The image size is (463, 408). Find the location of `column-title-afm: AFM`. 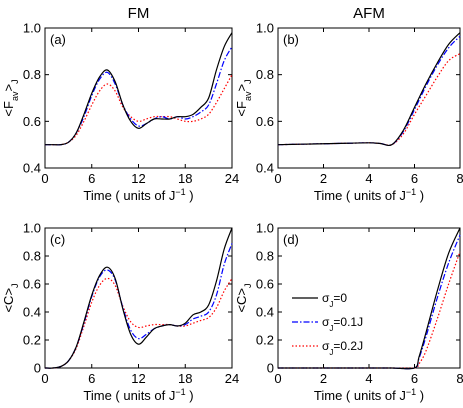

column-title-afm: AFM is located at coordinates (369, 13).